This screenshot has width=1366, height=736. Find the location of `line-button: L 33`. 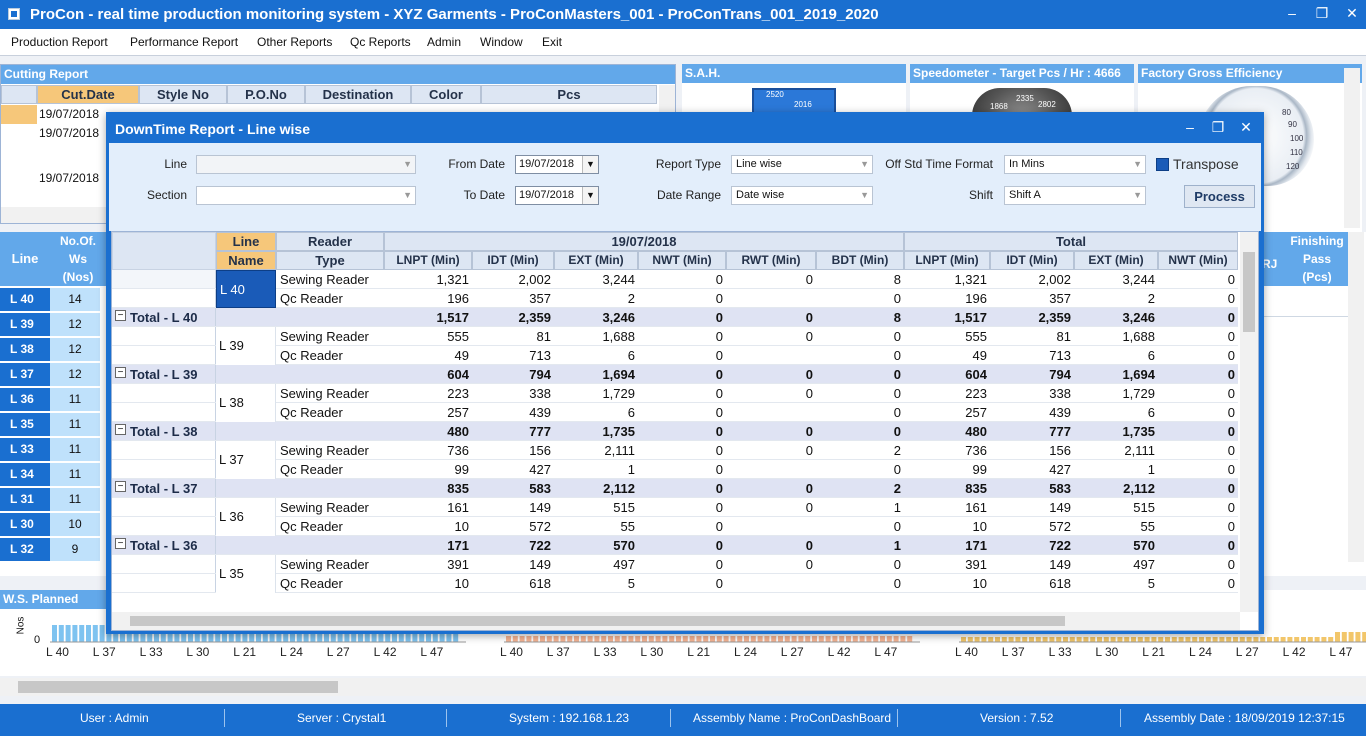

line-button: L 33 is located at coordinates (25, 449).